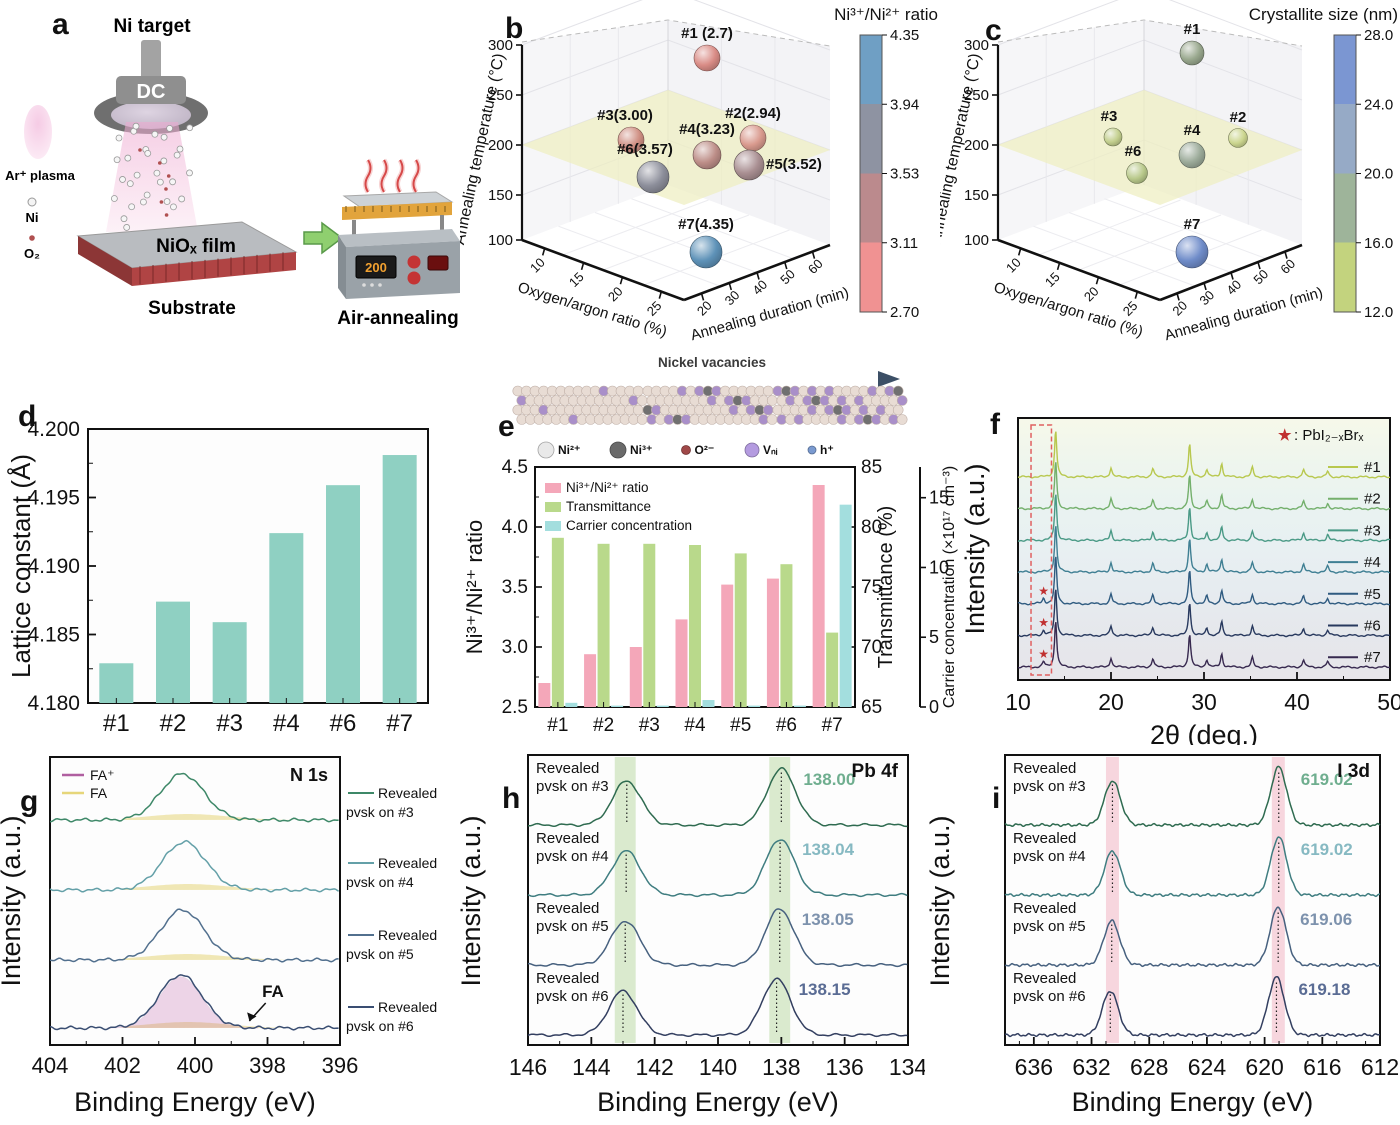  Describe the element at coordinates (1150, 25) in the screenshot. I see `wall-gridline` at that location.